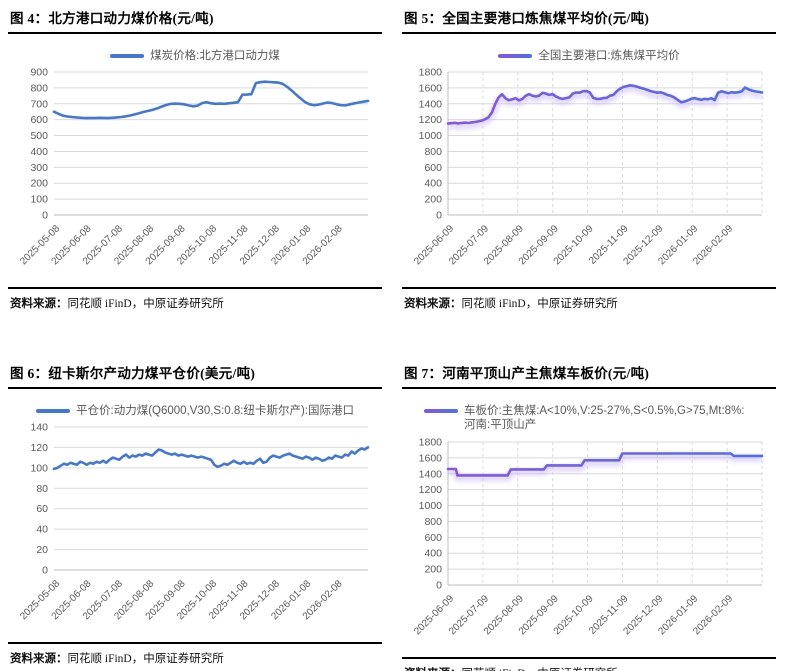  Describe the element at coordinates (589, 374) in the screenshot. I see `figure-title: 图 7：河南平顶山产主焦煤车板价(元/吨)` at that location.